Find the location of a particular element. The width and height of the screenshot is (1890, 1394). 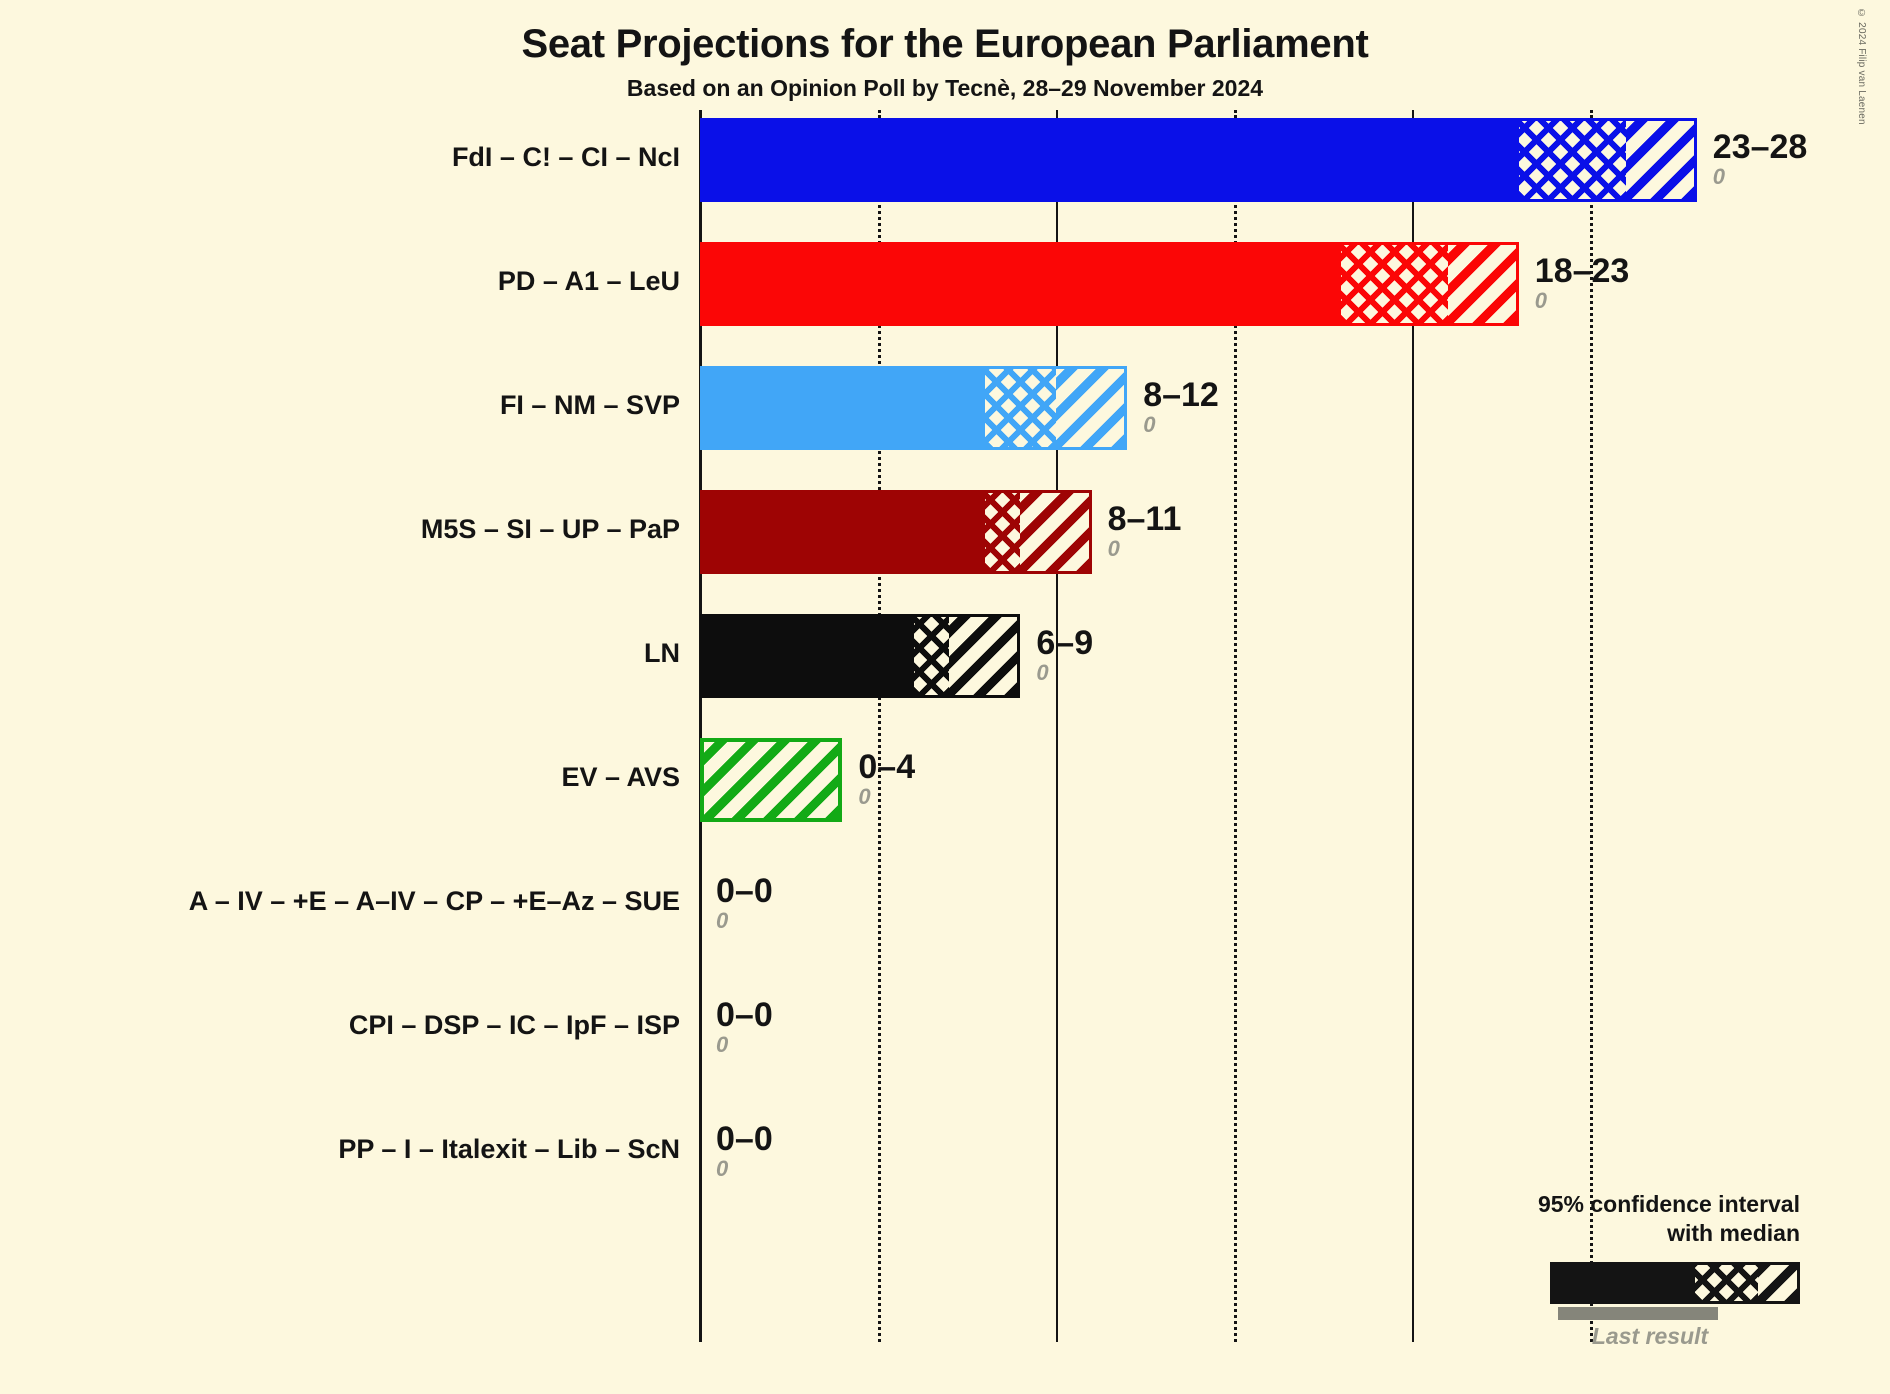

last-result-label-3: 0 is located at coordinates (1113, 548).